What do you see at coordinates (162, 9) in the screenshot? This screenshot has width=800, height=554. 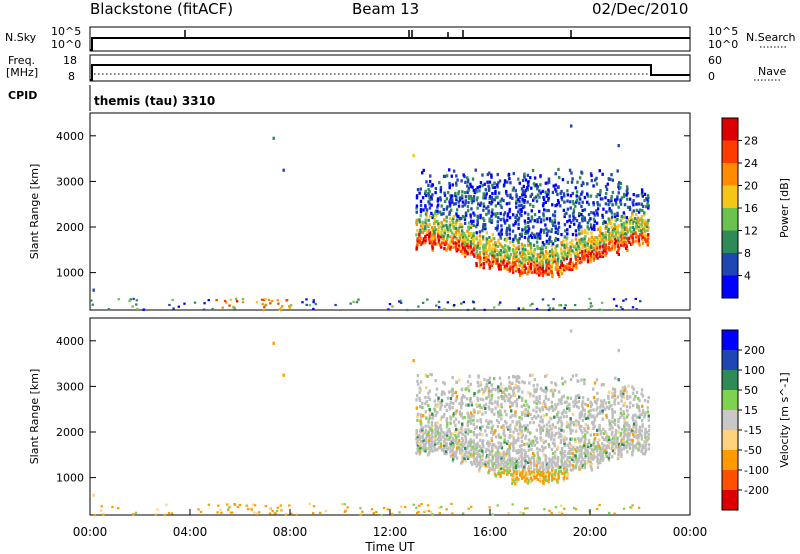 I see `station-title: Blackstone (fitACF)` at bounding box center [162, 9].